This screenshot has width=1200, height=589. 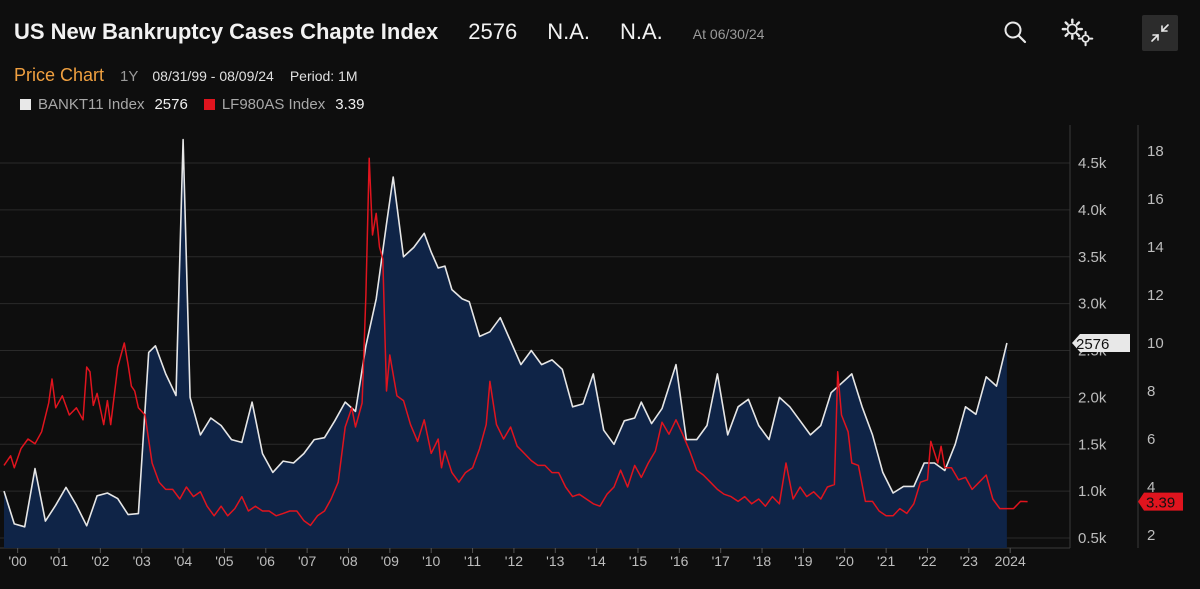 What do you see at coordinates (1010, 561) in the screenshot?
I see `x-tick-label-24: 2024` at bounding box center [1010, 561].